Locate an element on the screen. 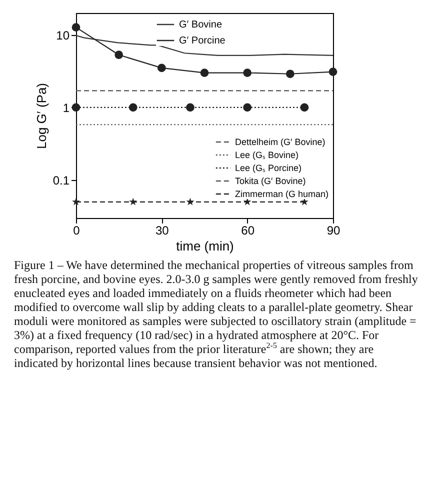 The height and width of the screenshot is (493, 429). y-tick-label: 0.1 is located at coordinates (61, 181).